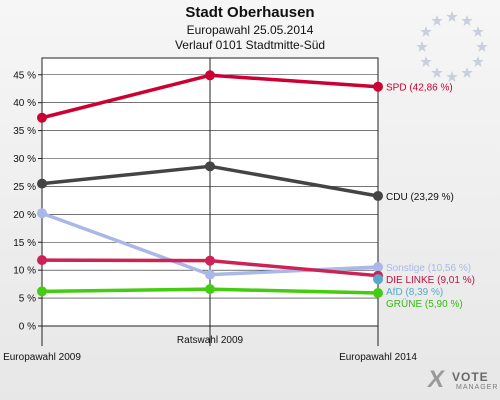 Image resolution: width=500 pixels, height=400 pixels. Describe the element at coordinates (210, 340) in the screenshot. I see `x-tick-label: Ratswahl 2009` at that location.